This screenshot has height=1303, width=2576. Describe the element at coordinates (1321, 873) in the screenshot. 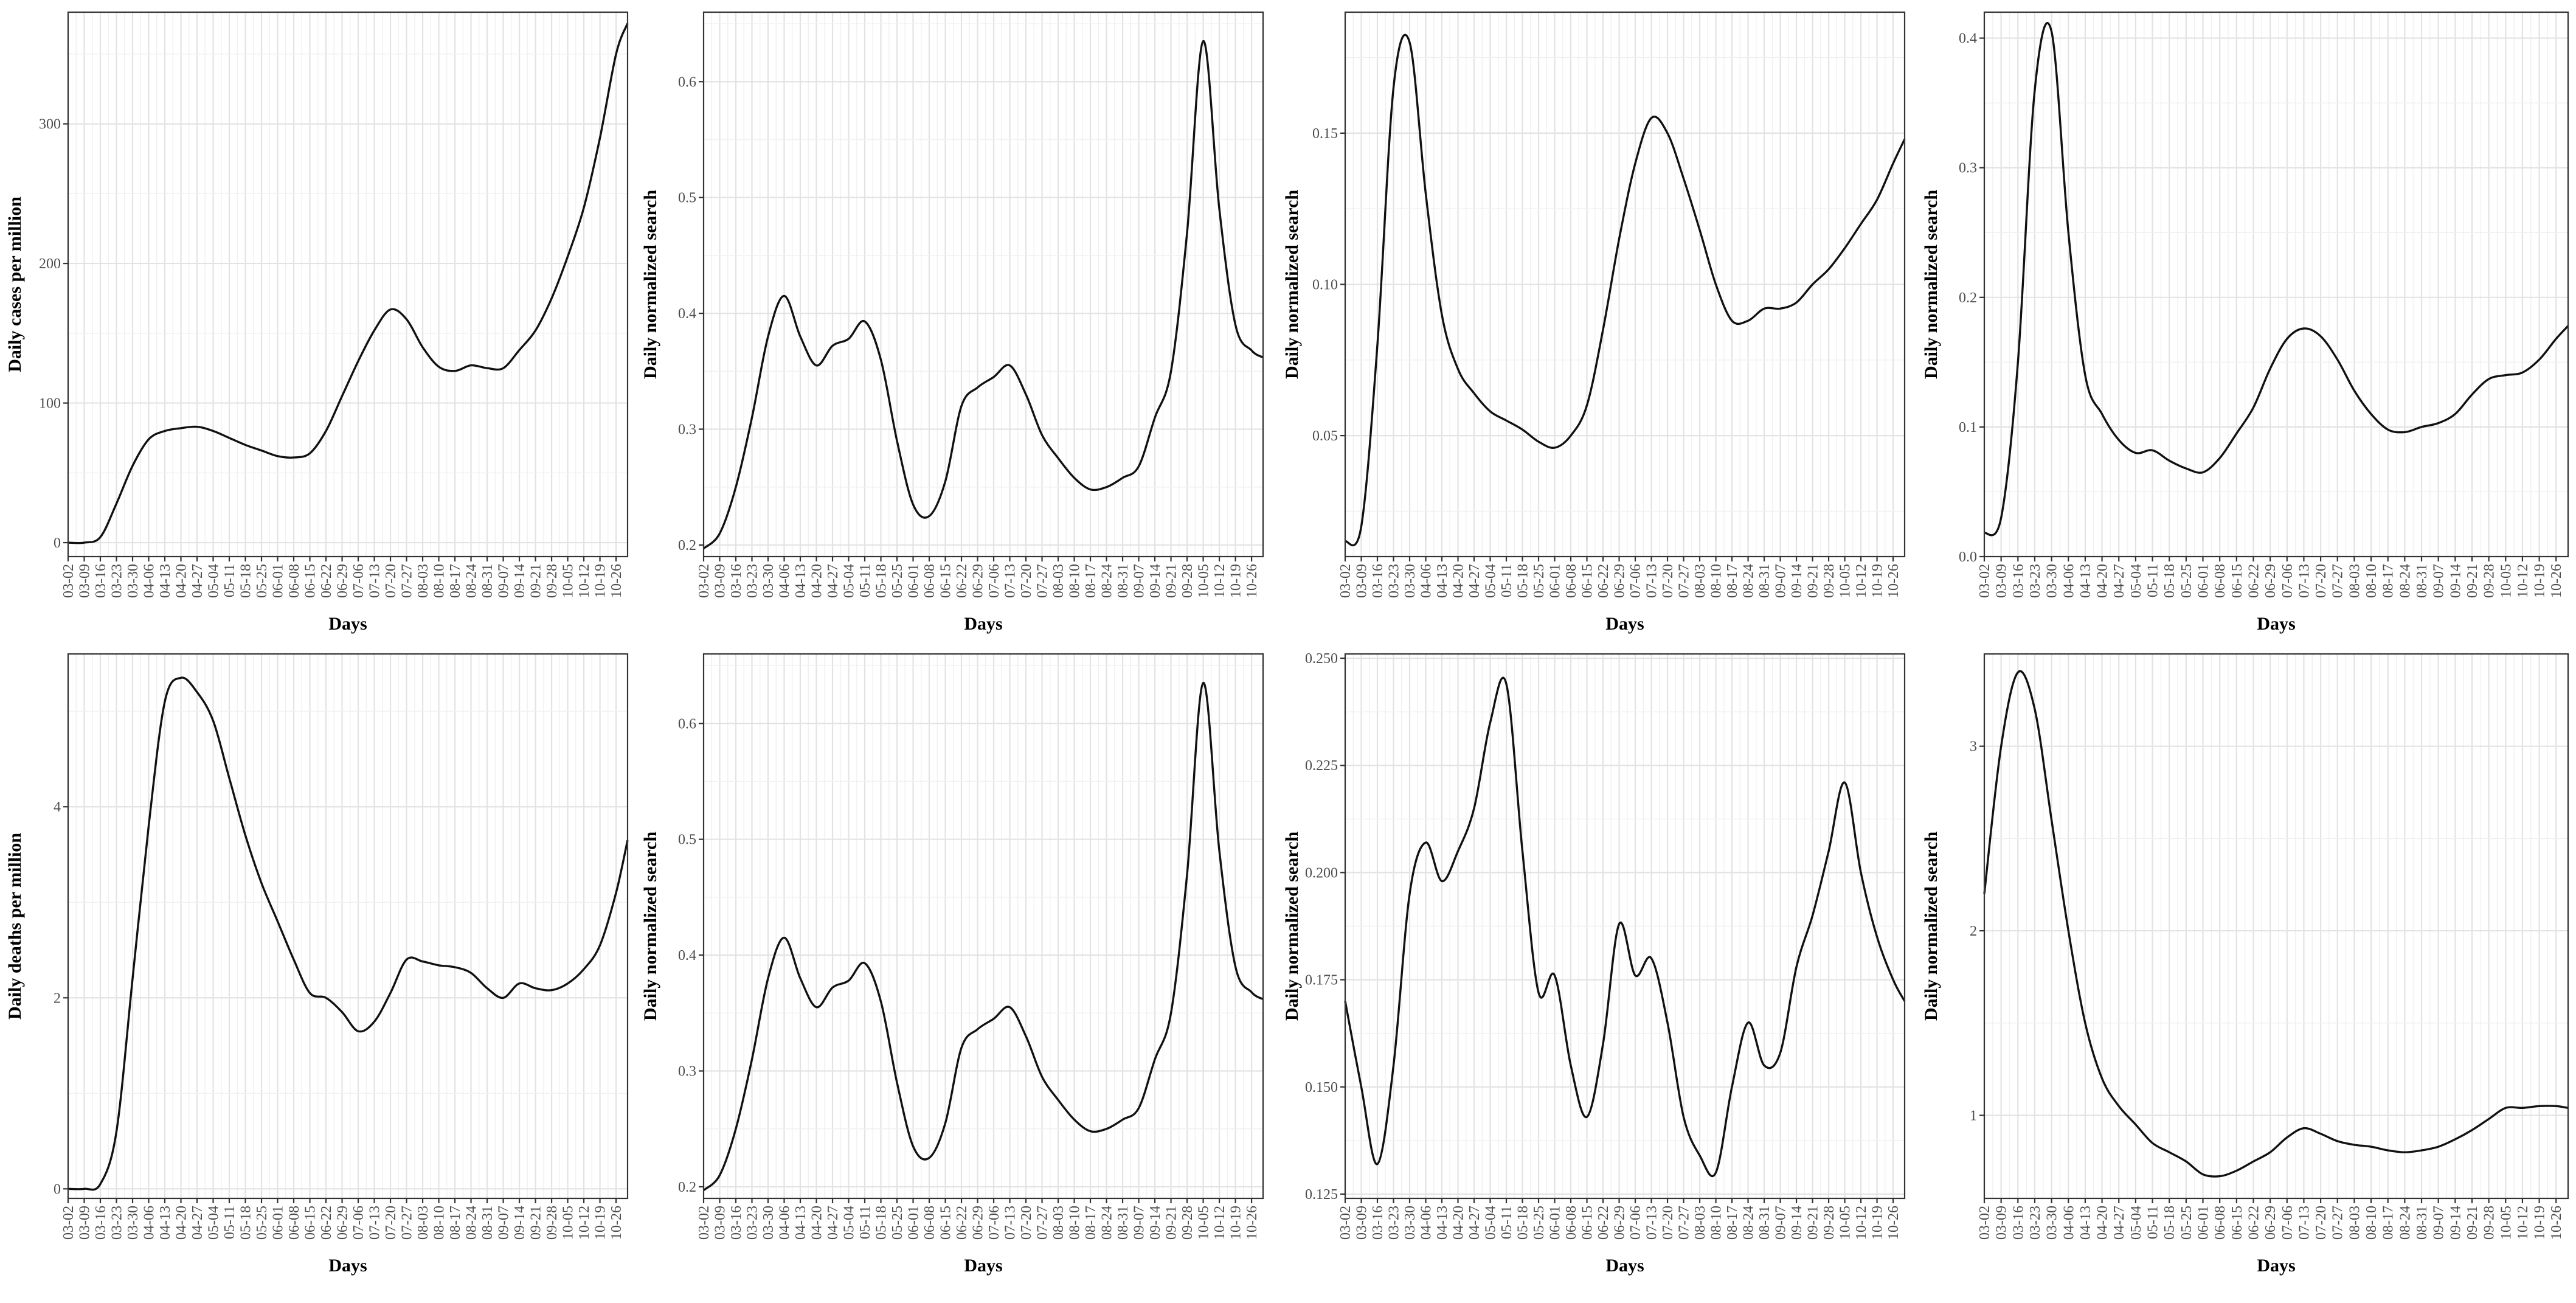

I see `y-tick-label-3: 0.200` at that location.